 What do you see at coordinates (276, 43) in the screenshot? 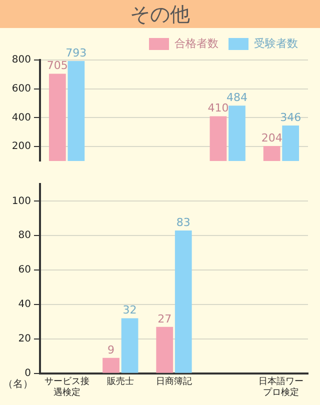
I see `legend-label: 受験者数` at bounding box center [276, 43].